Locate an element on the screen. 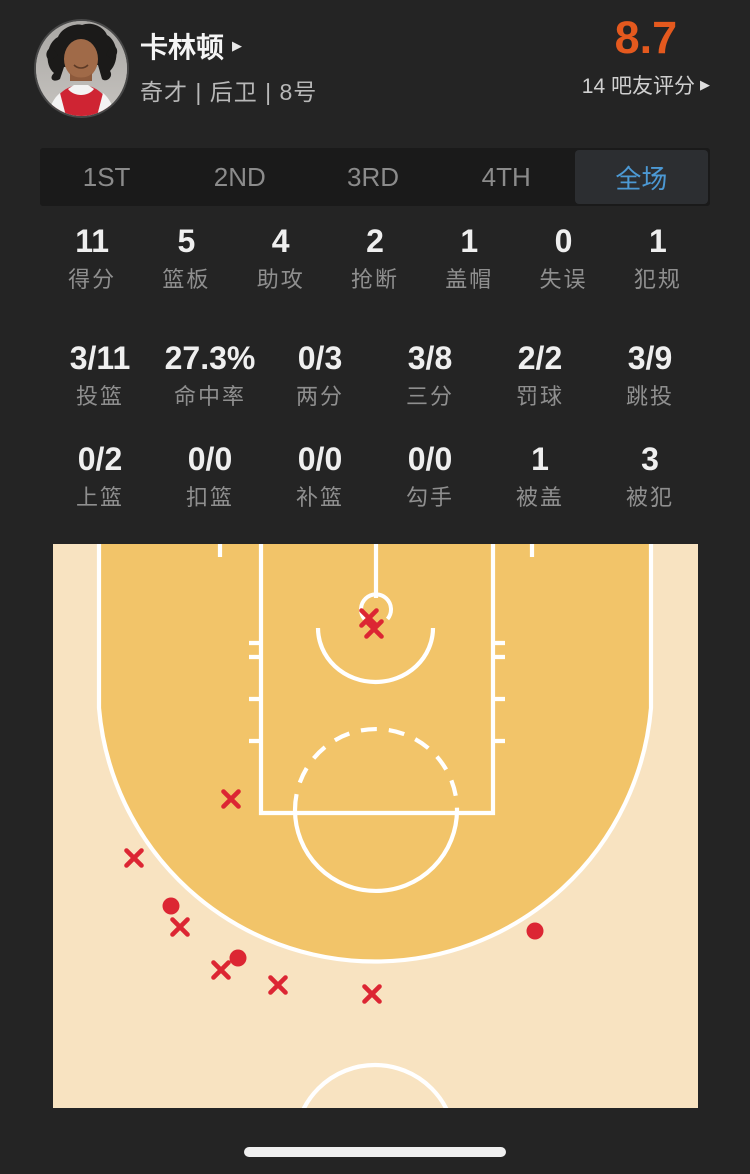 The width and height of the screenshot is (750, 1174). tab-full-game: 全场 is located at coordinates (641, 177).